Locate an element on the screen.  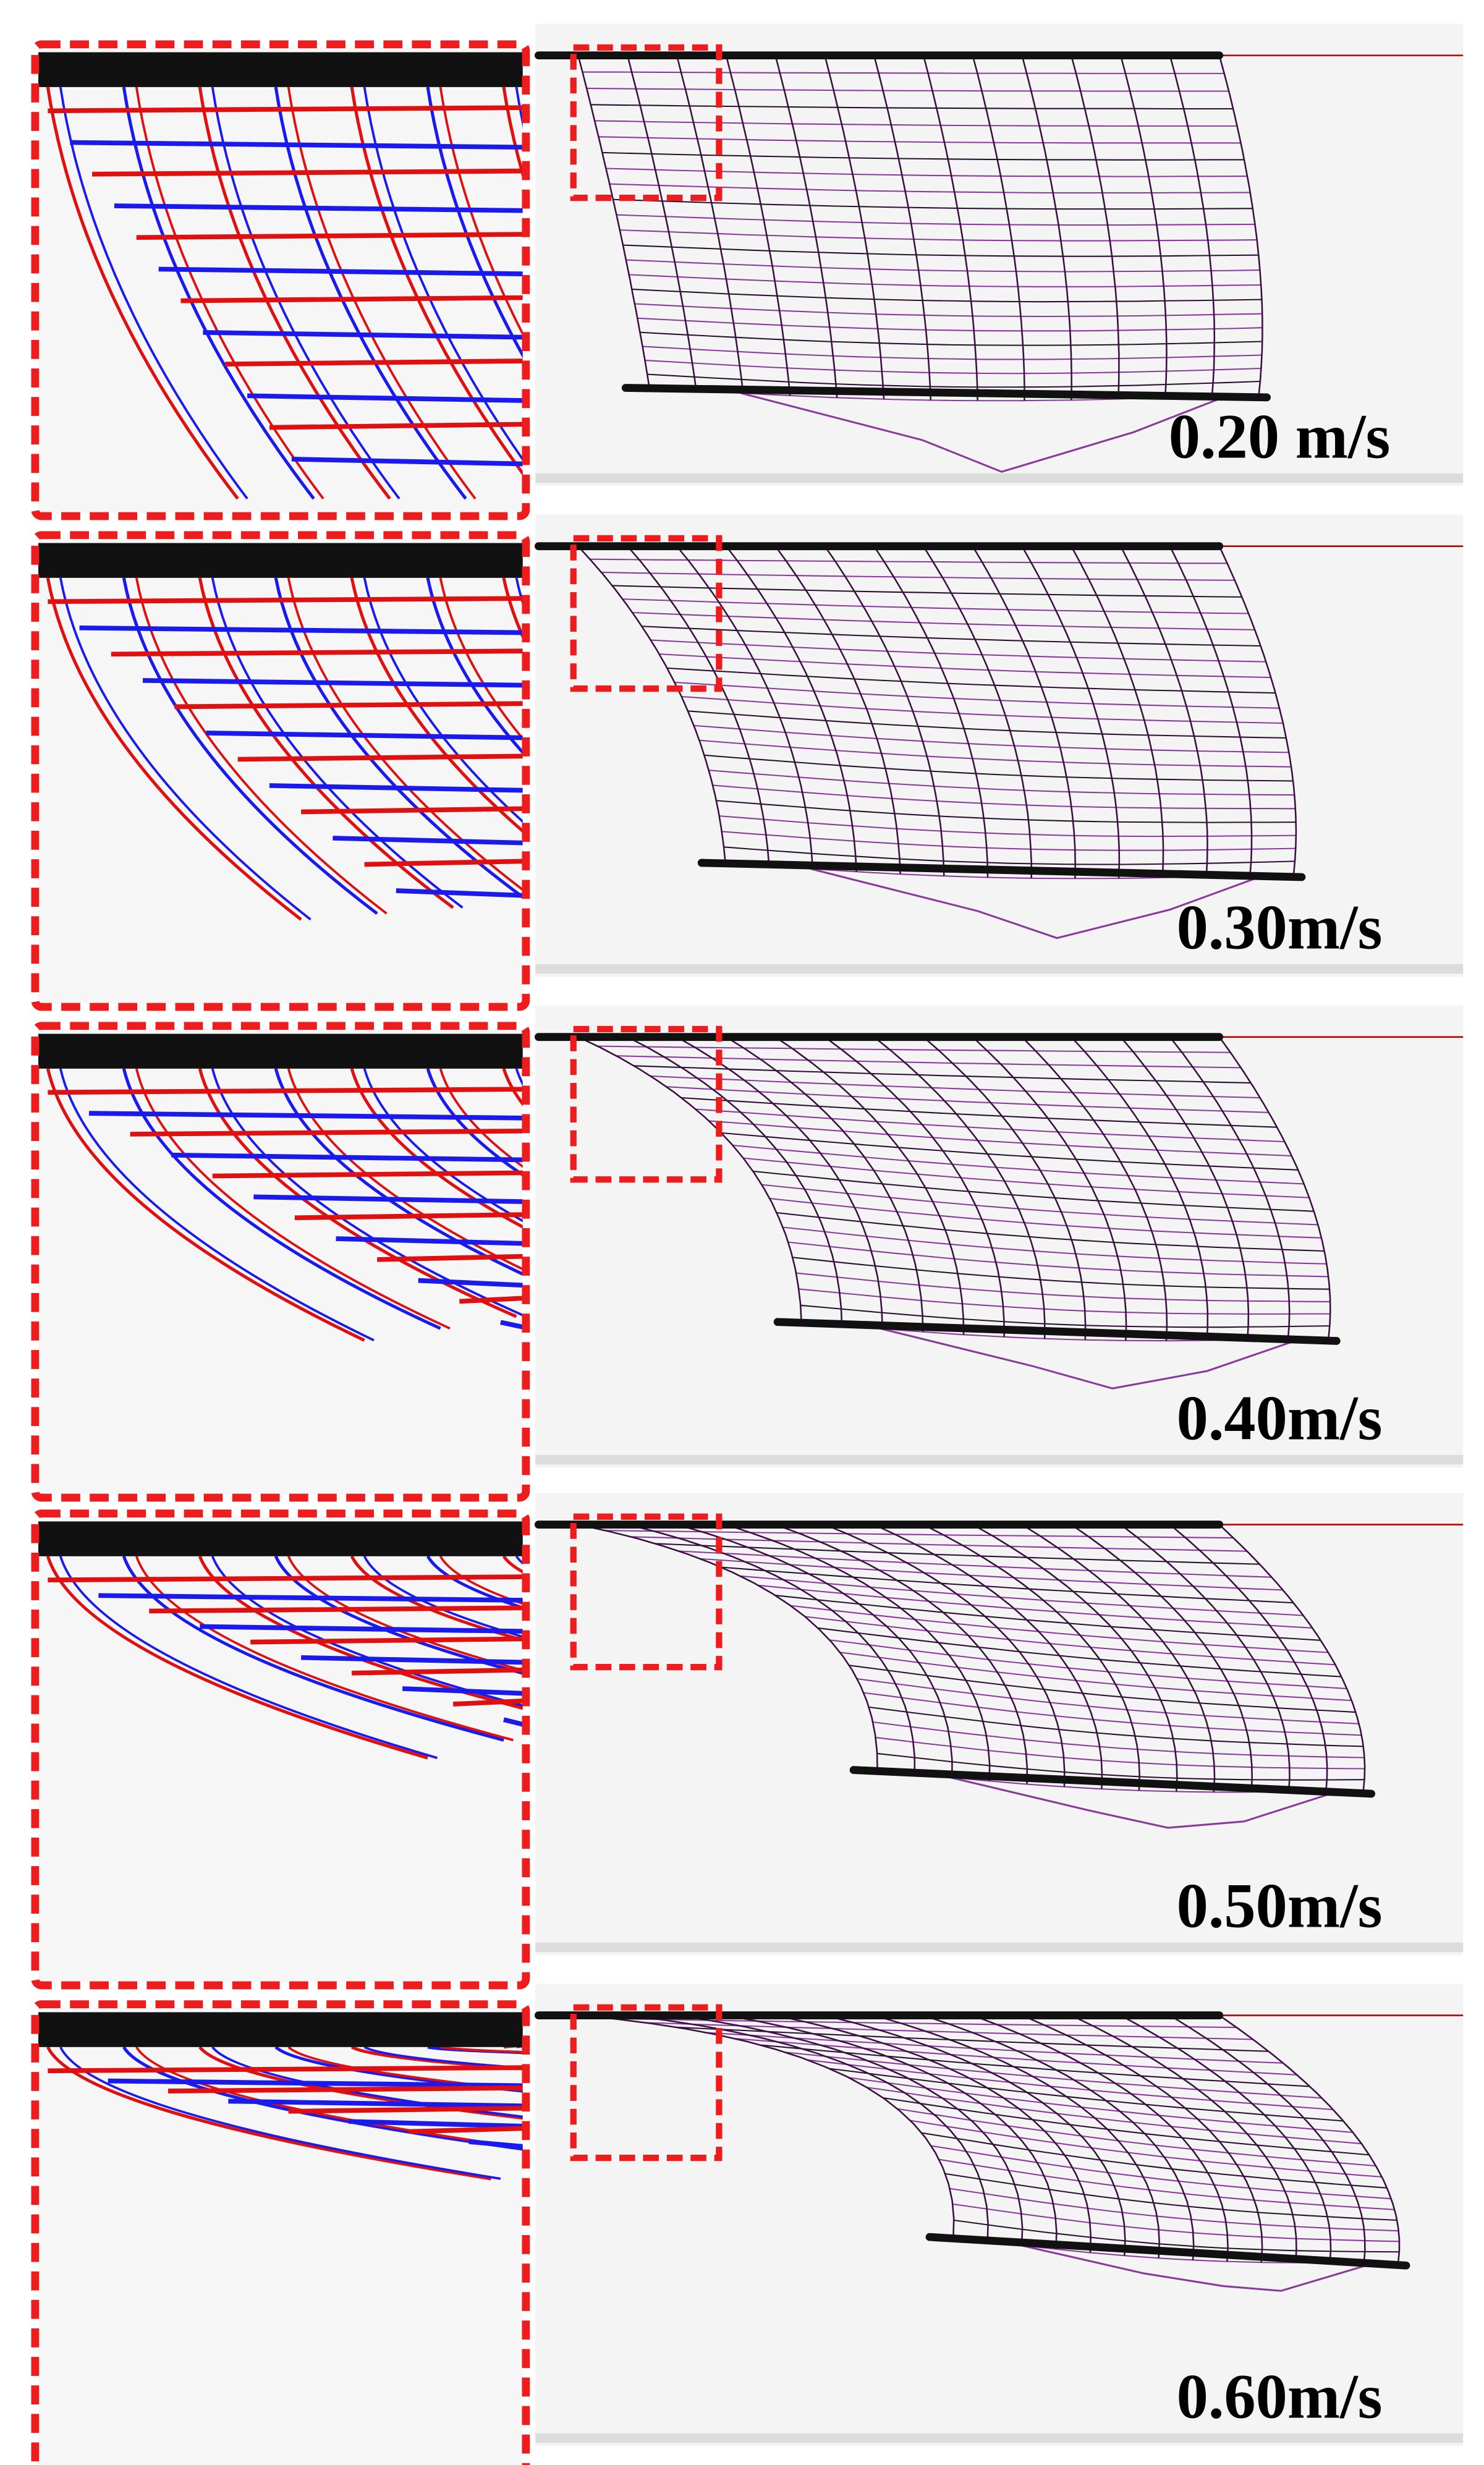
codend is located at coordinates (1038, 904).